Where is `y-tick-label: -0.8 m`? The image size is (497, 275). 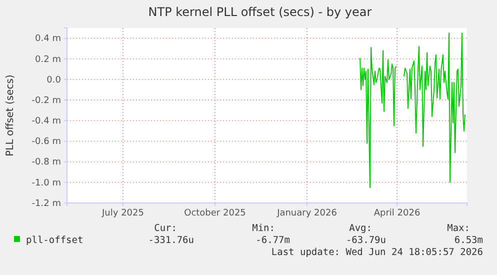
y-tick-label: -0.8 m is located at coordinates (46, 163).